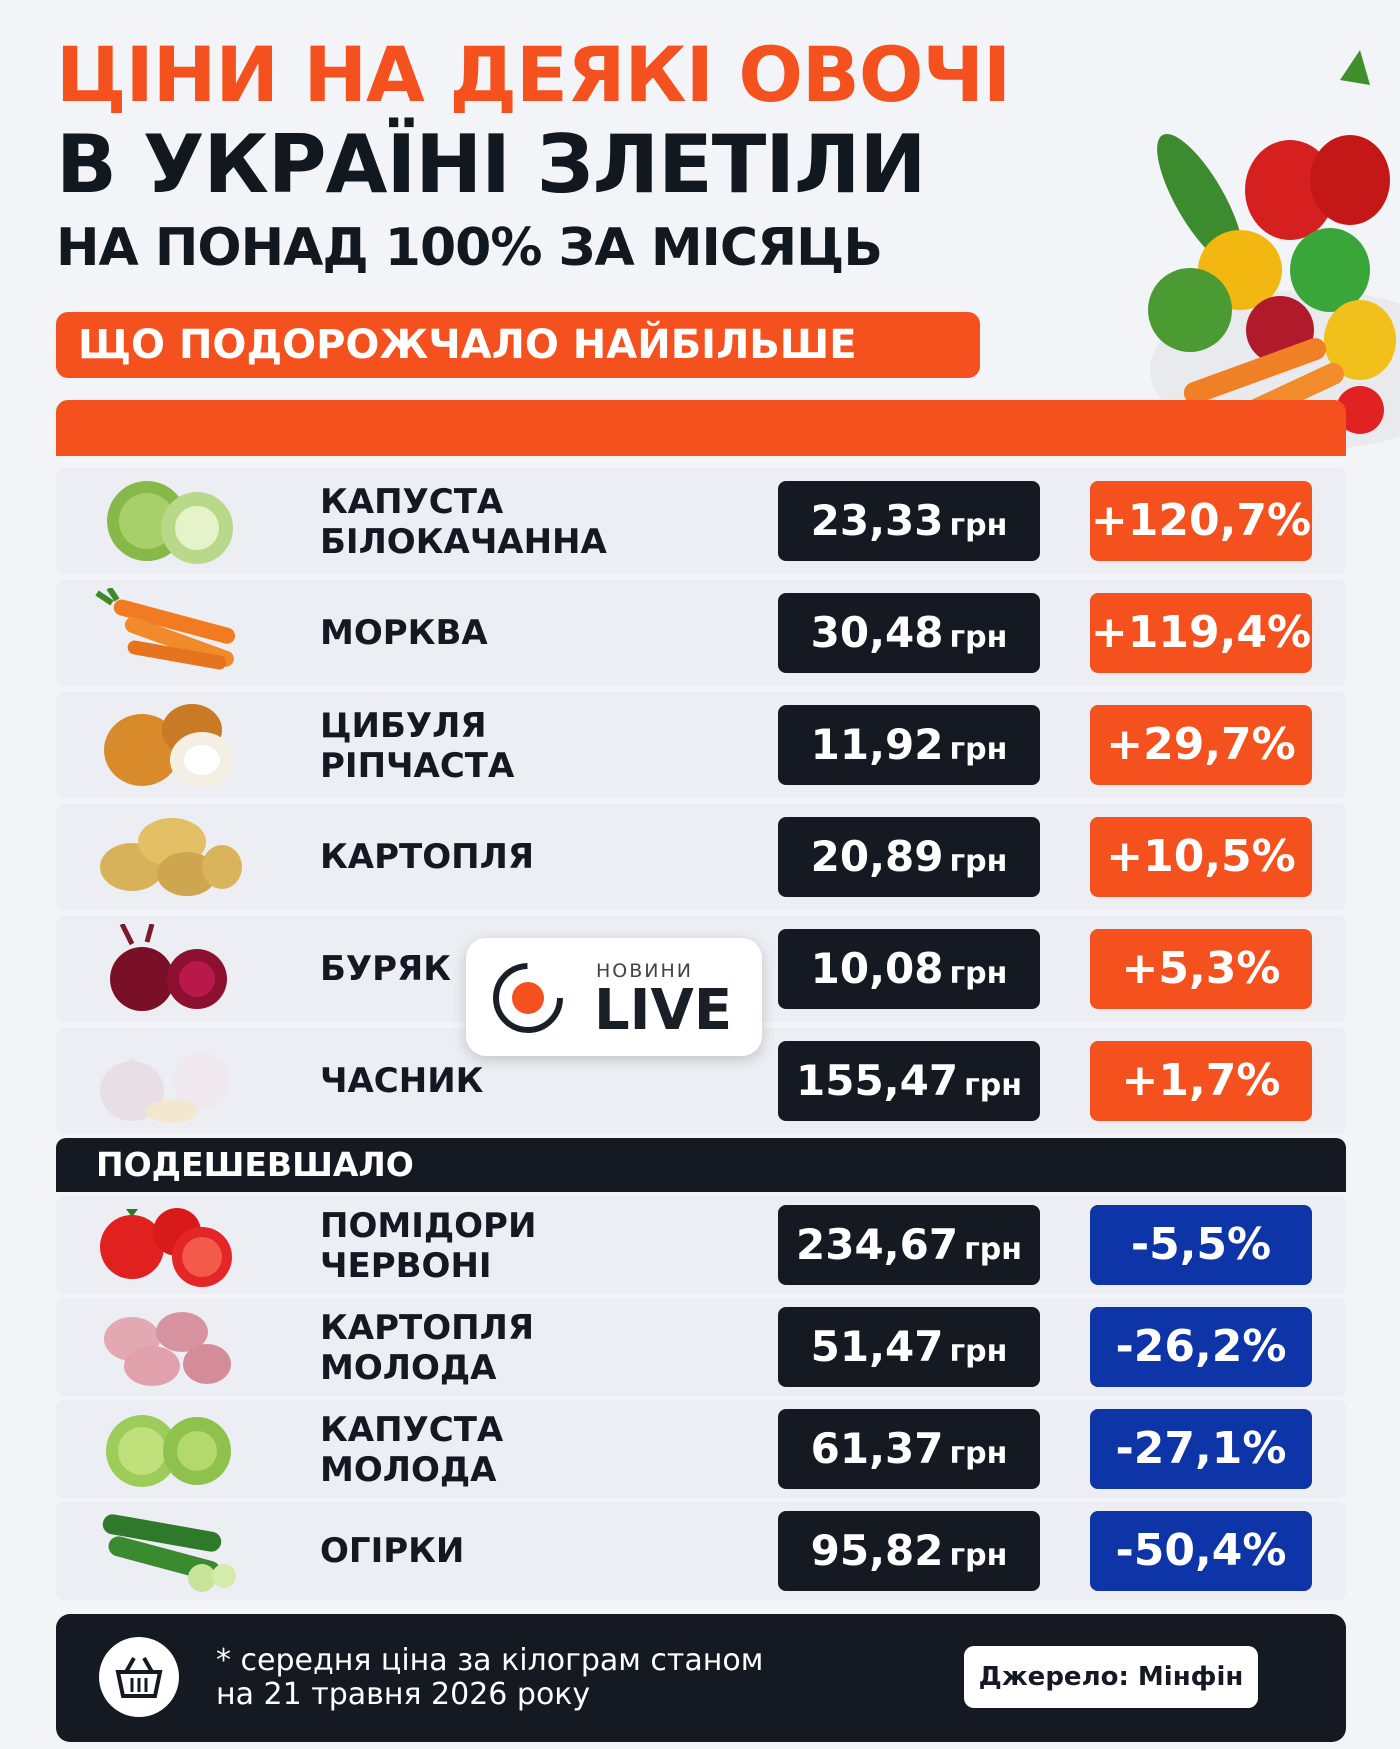 This screenshot has height=1749, width=1400. I want to click on change-badge: +1,7%, so click(1201, 1081).